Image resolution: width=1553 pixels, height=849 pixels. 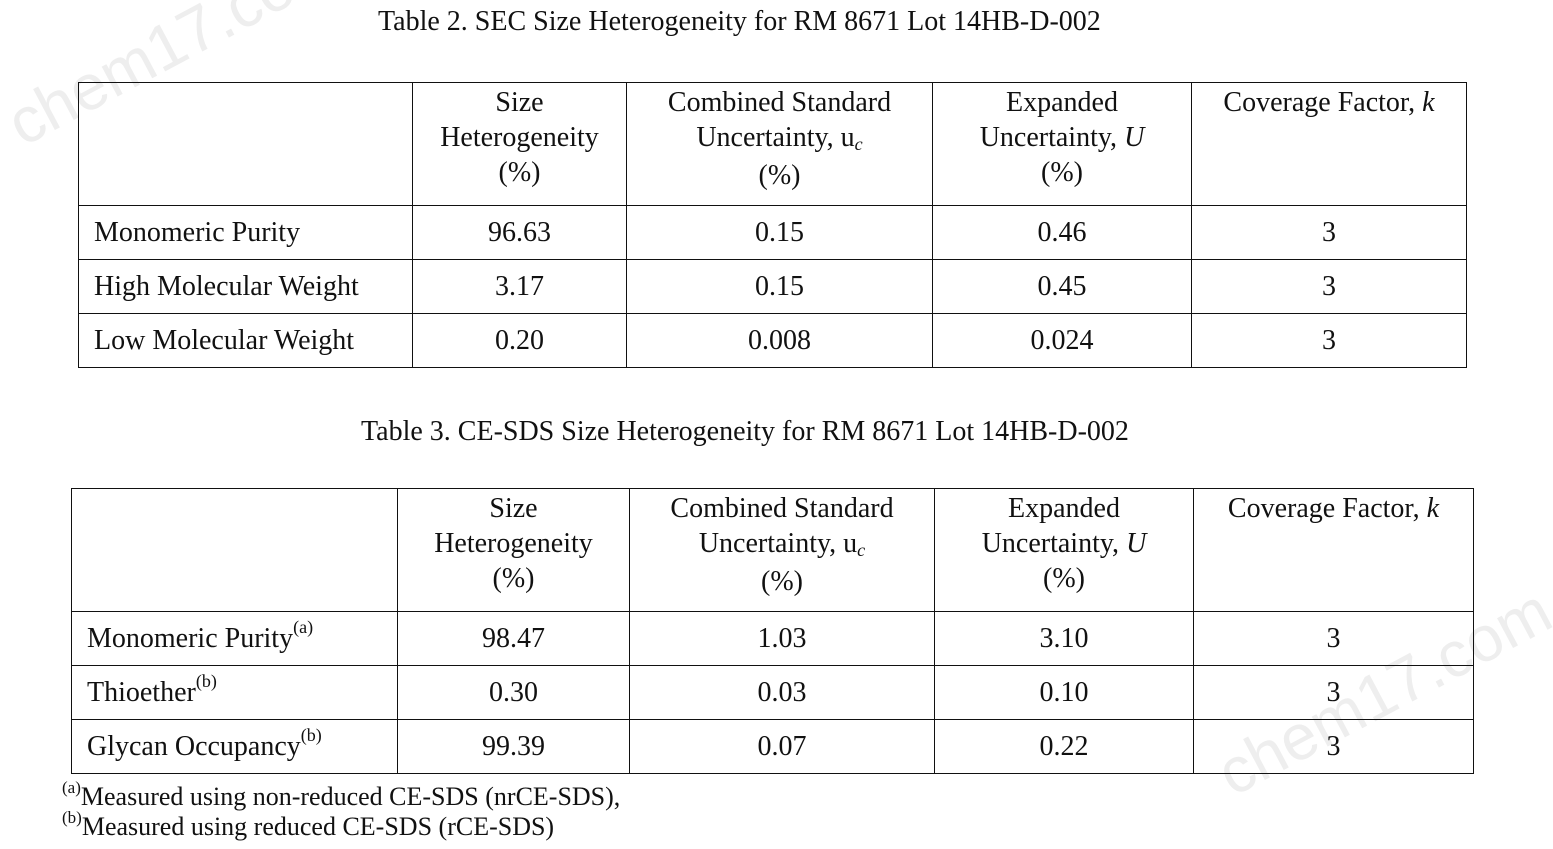 I want to click on cell-size-heterogeneity: 3.17, so click(x=519, y=286).